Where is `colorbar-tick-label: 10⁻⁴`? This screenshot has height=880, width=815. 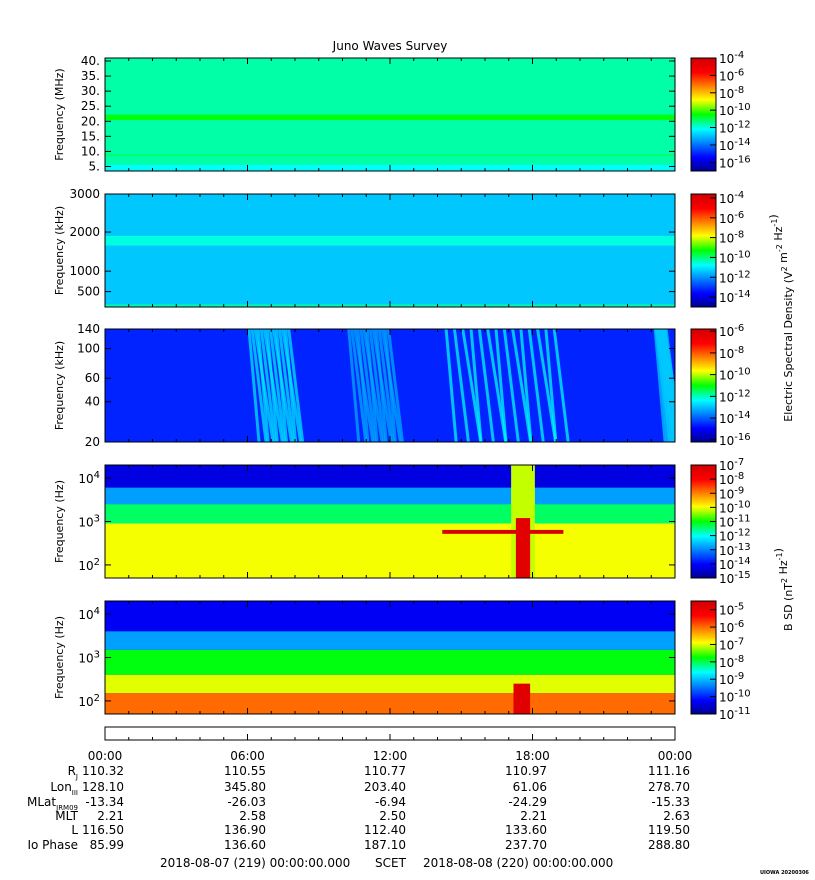
colorbar-tick-label: 10⁻⁴ is located at coordinates (731, 198).